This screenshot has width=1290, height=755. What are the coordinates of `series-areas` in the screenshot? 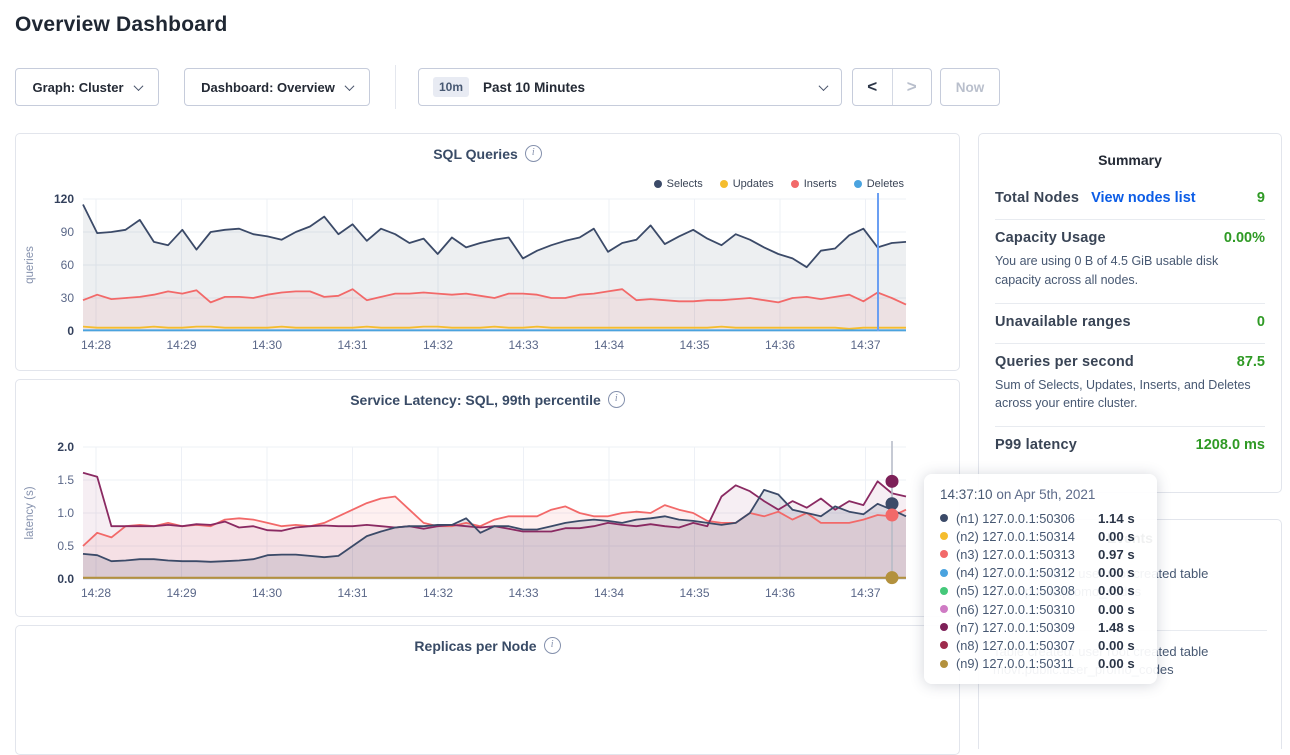 It's located at (494, 267).